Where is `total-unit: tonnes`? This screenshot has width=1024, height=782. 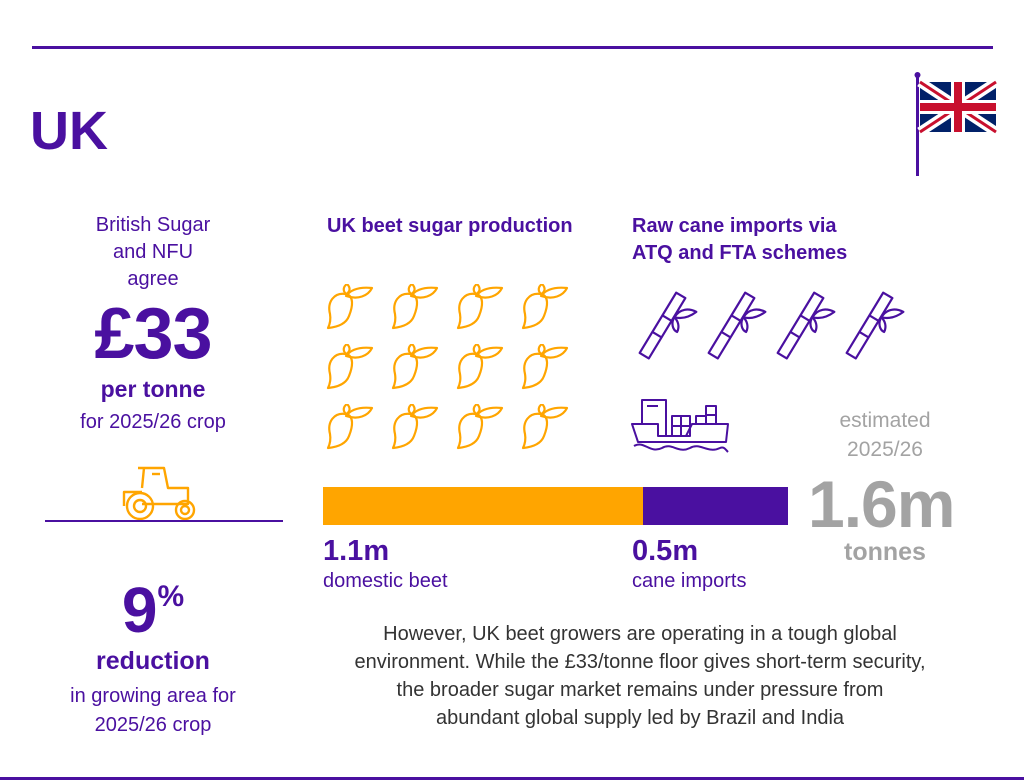 total-unit: tonnes is located at coordinates (885, 552).